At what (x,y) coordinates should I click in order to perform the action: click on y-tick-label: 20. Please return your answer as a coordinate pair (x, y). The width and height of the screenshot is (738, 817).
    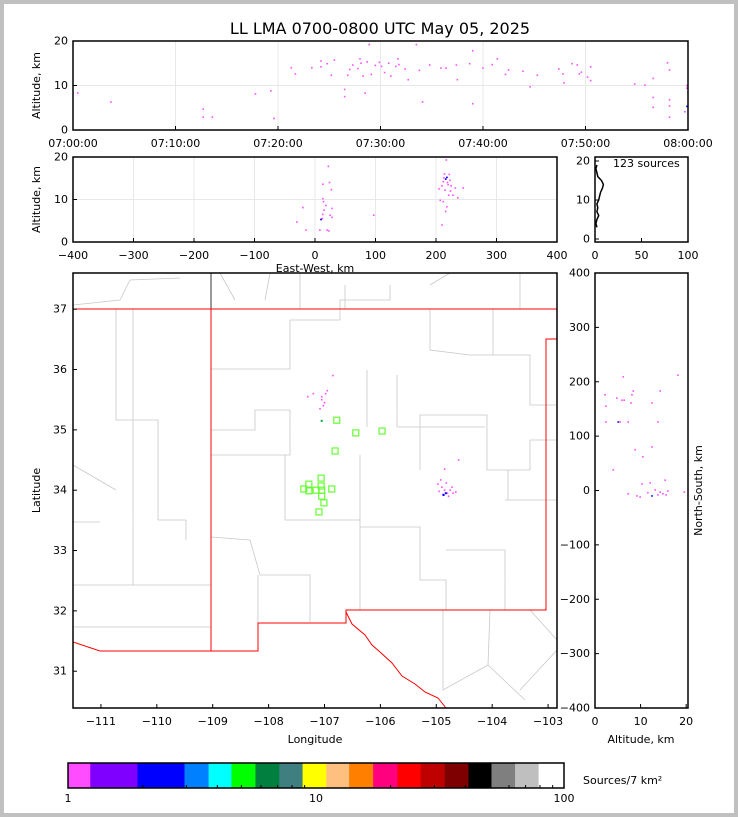
    Looking at the image, I should click on (61, 41).